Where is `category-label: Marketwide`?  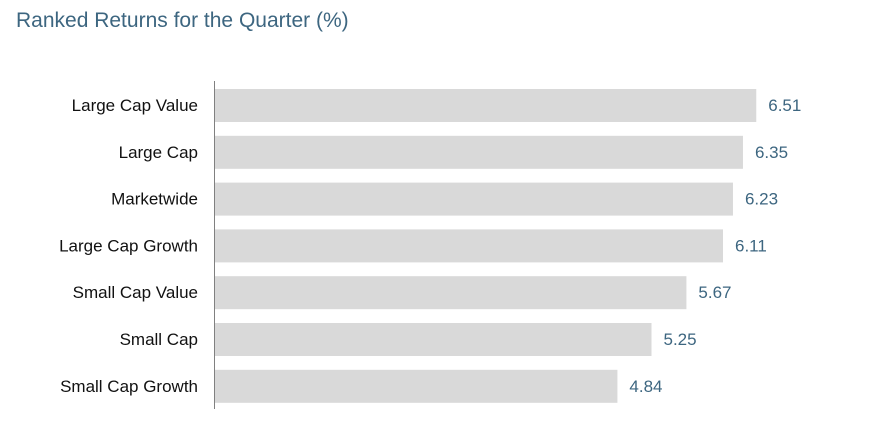
category-label: Marketwide is located at coordinates (154, 199).